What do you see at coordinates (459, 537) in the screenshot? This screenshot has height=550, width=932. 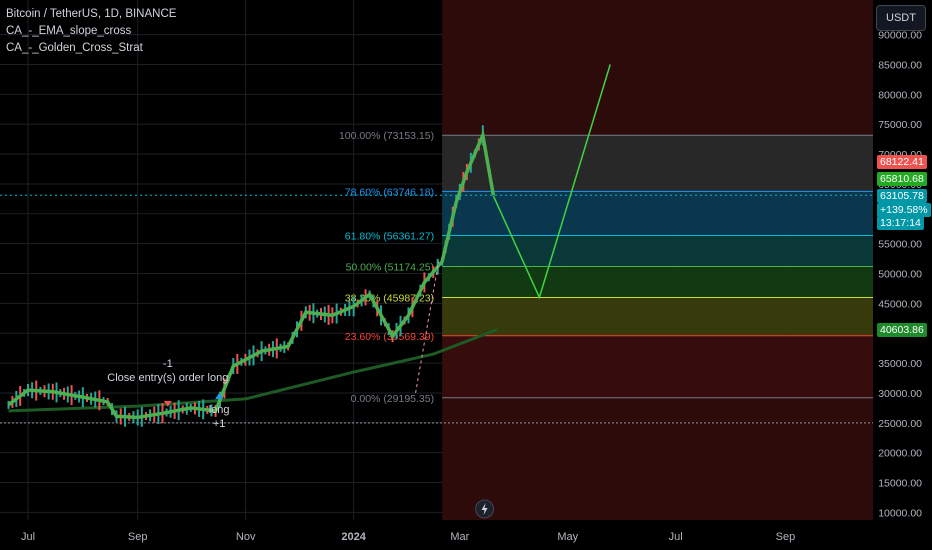 I see `x-tick-label: Mar` at bounding box center [459, 537].